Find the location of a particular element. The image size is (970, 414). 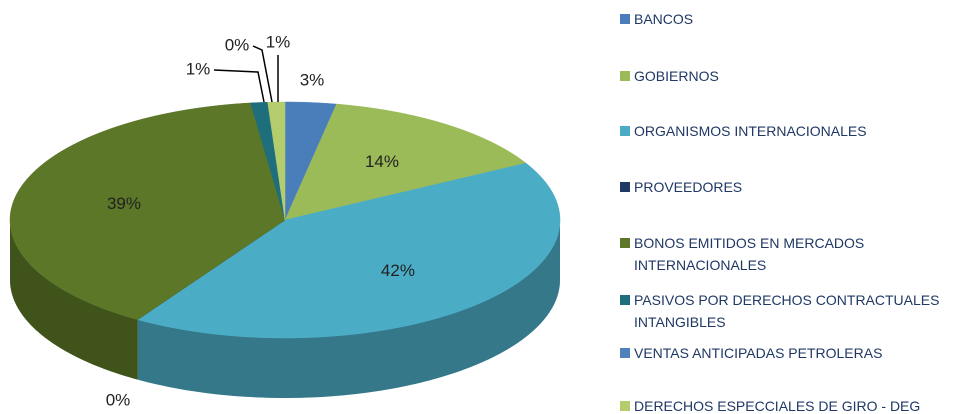

legend-item: GOBIERNOS is located at coordinates (790, 76).